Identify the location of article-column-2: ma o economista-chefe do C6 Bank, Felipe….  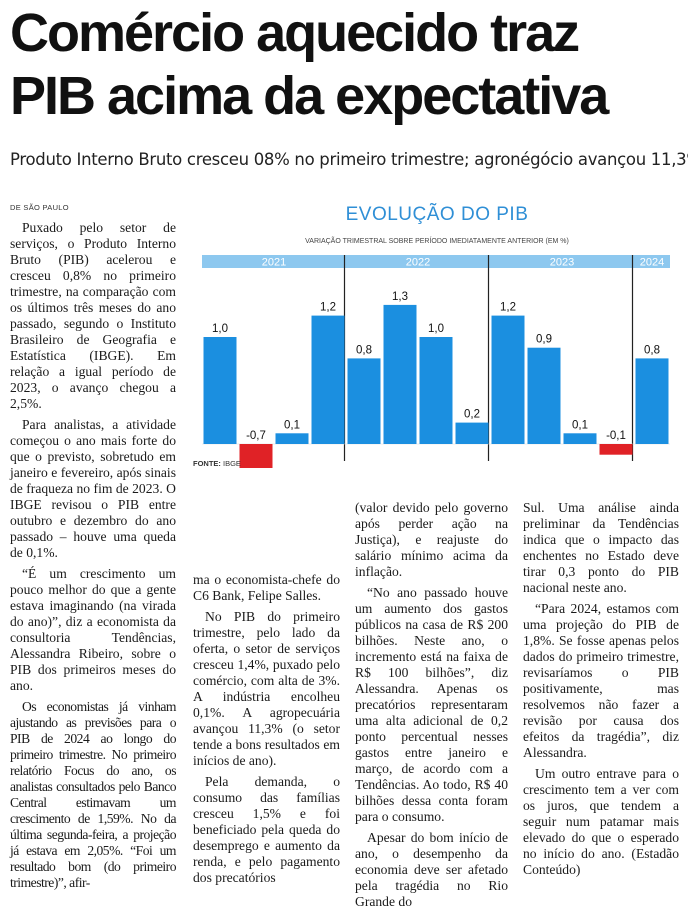
(266, 731).